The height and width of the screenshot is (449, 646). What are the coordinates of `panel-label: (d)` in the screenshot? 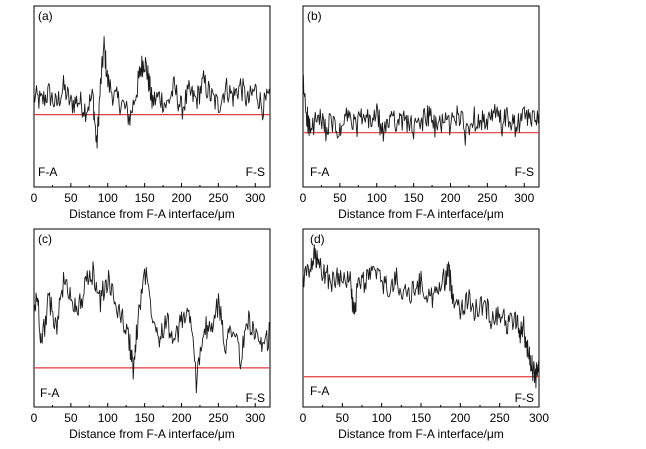 It's located at (317, 239).